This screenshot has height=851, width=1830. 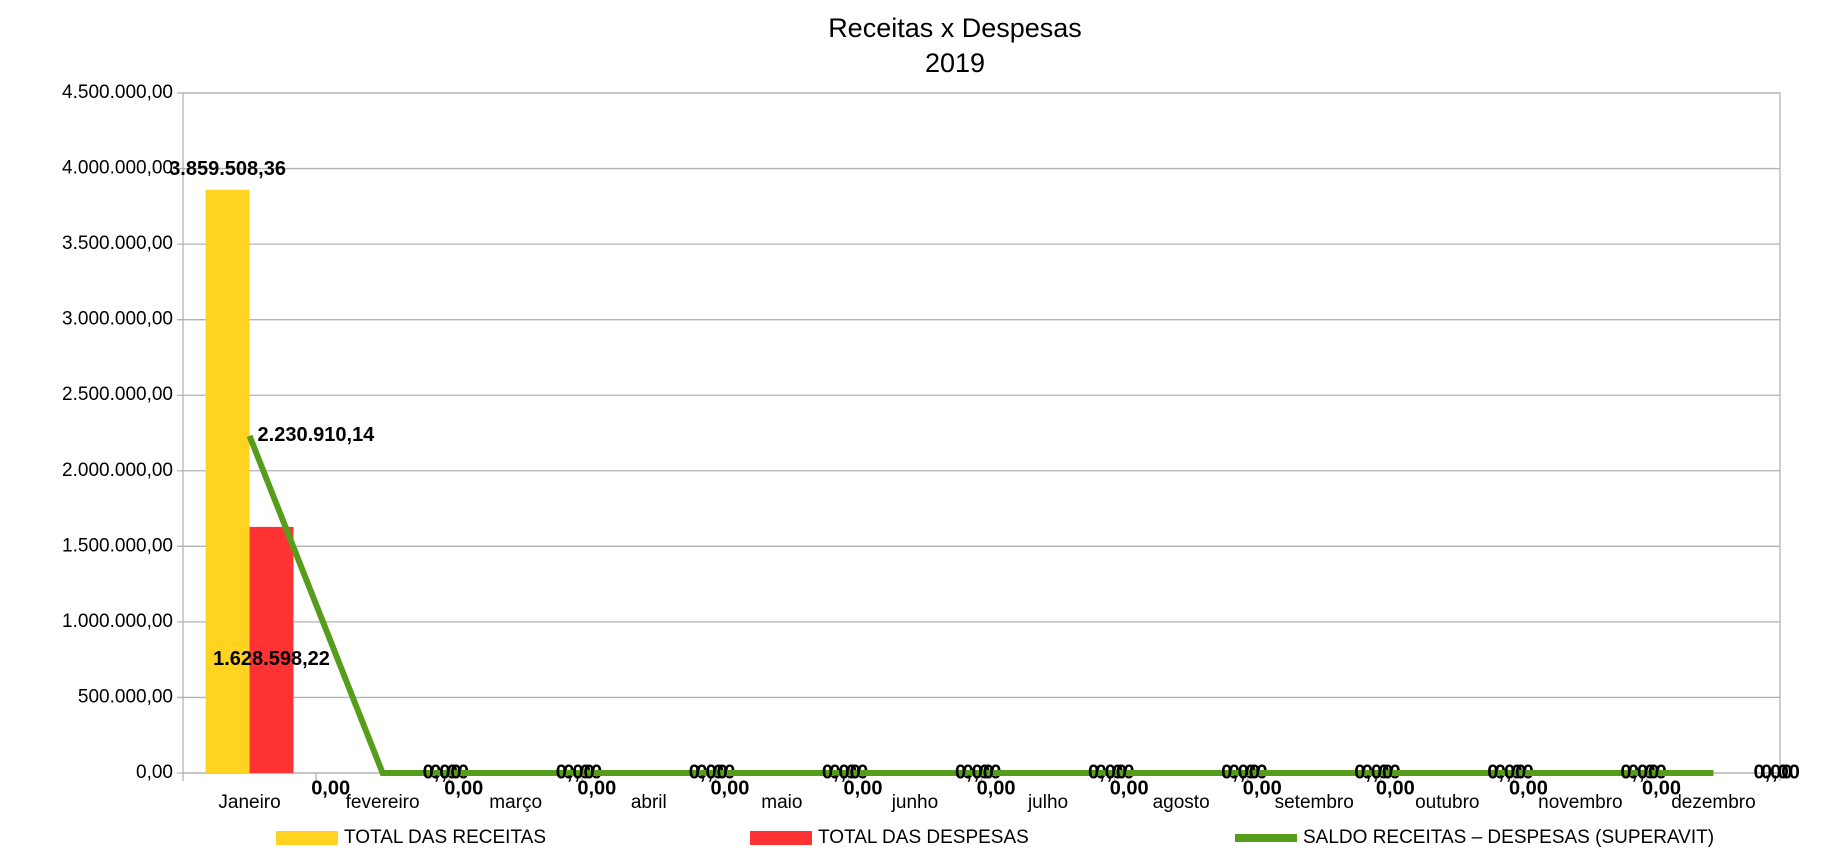 I want to click on y-tick-label: 2.000.000,00, so click(x=117, y=470).